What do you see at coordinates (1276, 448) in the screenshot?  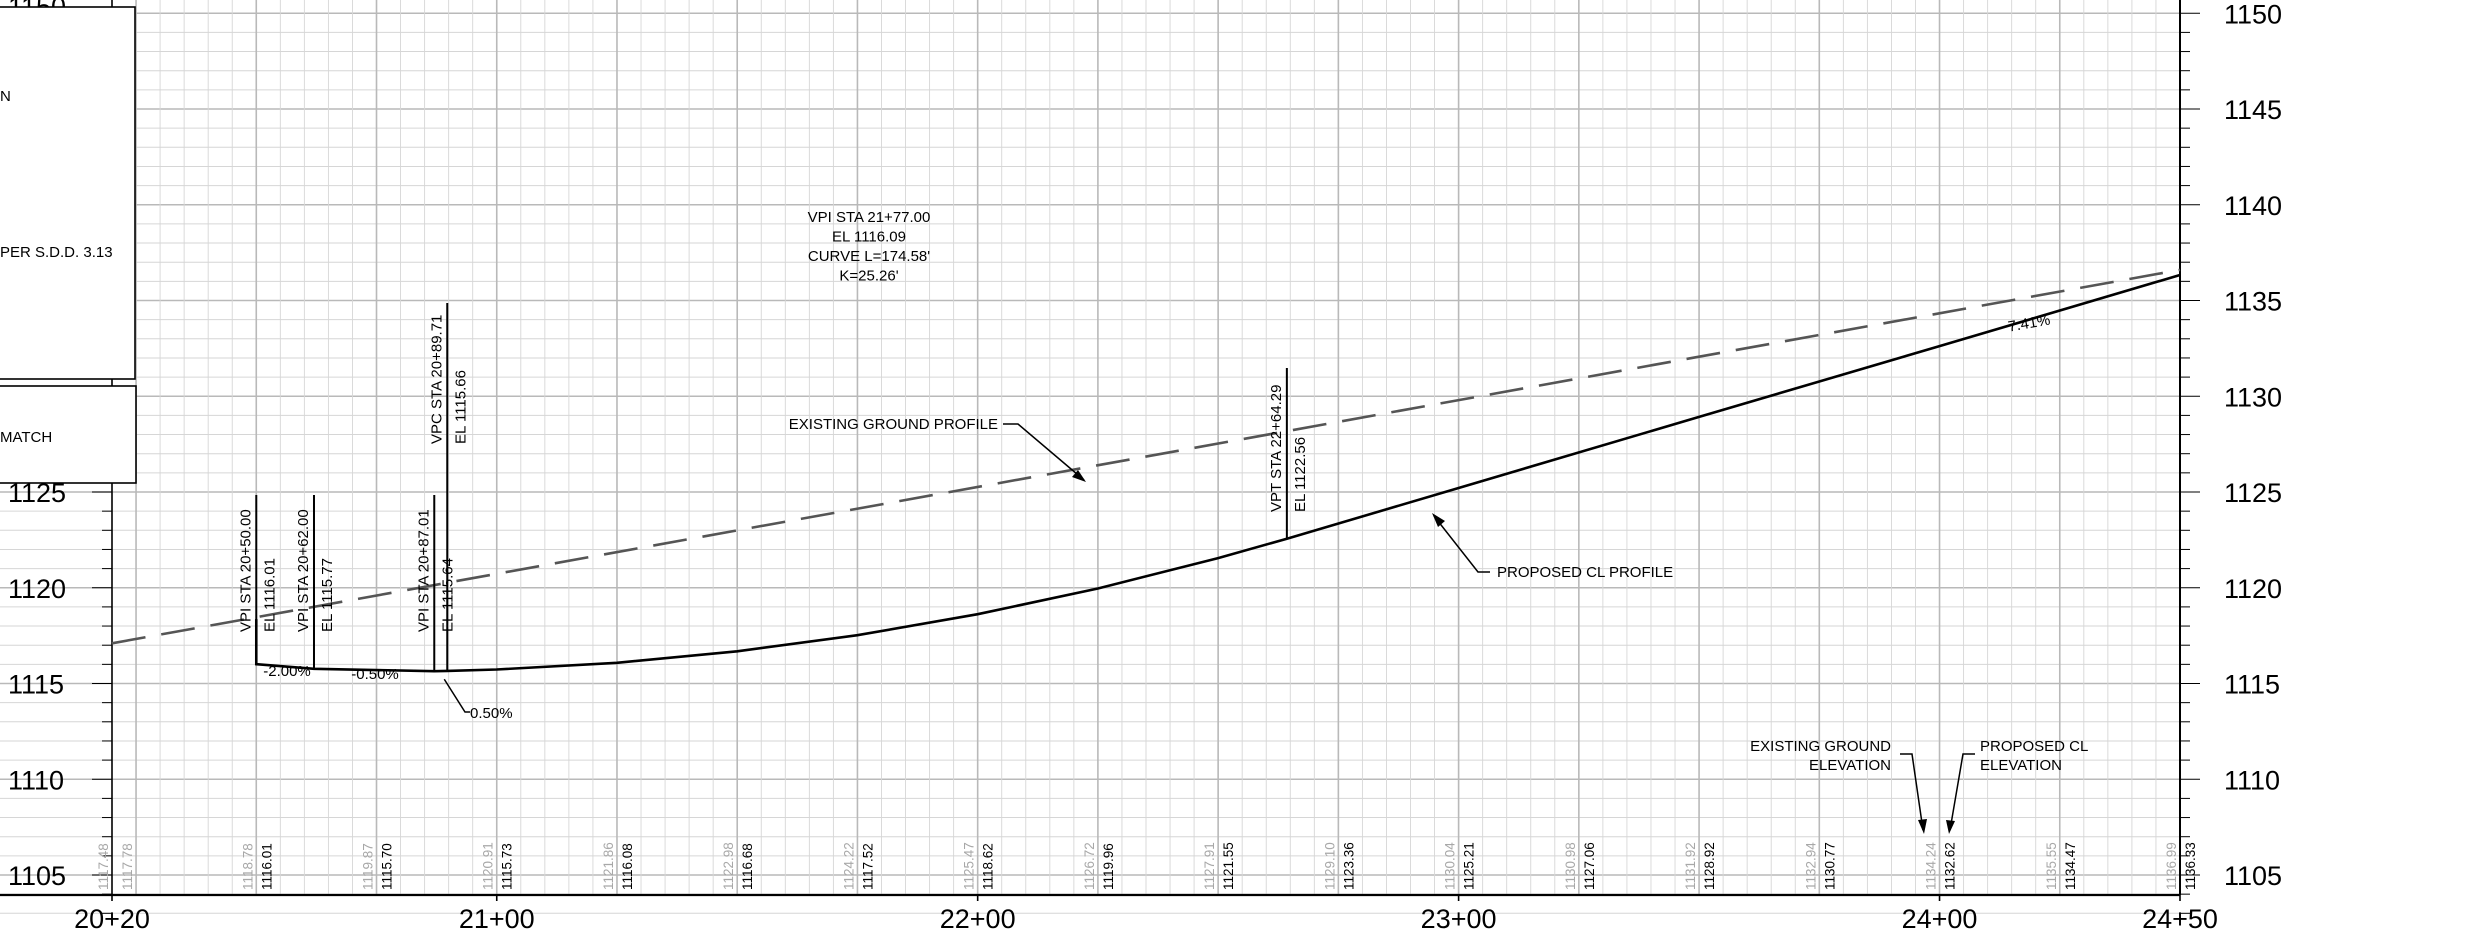 I see `vpt-station-label: VPT STA 22+64.29` at bounding box center [1276, 448].